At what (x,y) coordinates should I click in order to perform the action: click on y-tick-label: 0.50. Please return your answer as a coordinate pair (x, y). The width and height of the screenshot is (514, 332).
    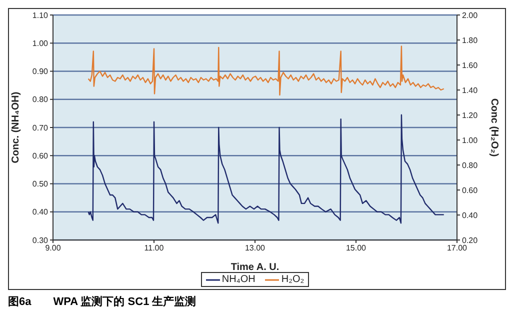
    Looking at the image, I should click on (40, 184).